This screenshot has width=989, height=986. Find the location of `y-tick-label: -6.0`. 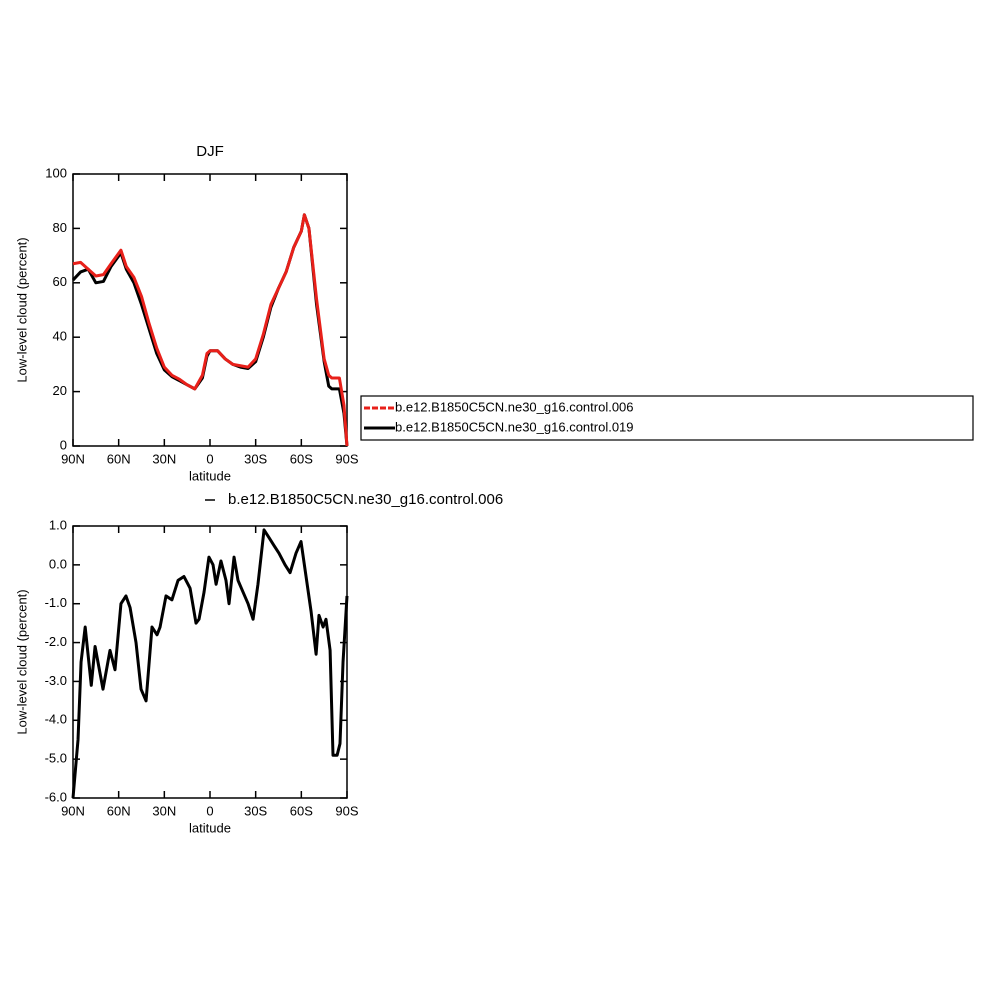

y-tick-label: -6.0 is located at coordinates (56, 796).